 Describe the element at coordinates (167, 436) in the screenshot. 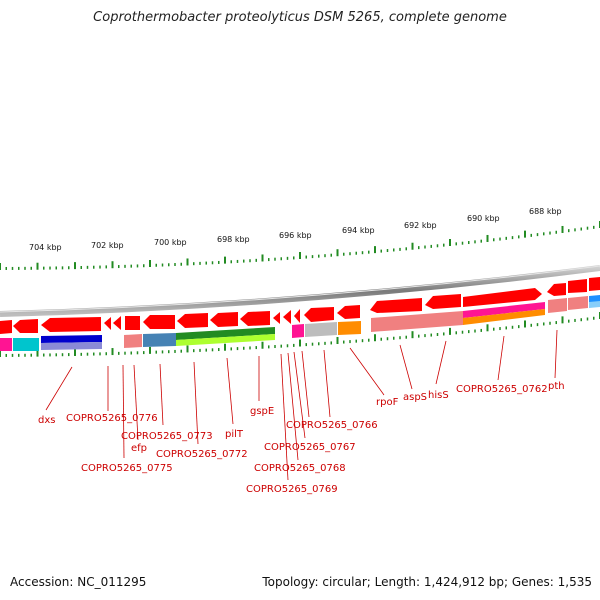

I see `gene-label-copro5265-0773: COPRO5265_0773` at that location.